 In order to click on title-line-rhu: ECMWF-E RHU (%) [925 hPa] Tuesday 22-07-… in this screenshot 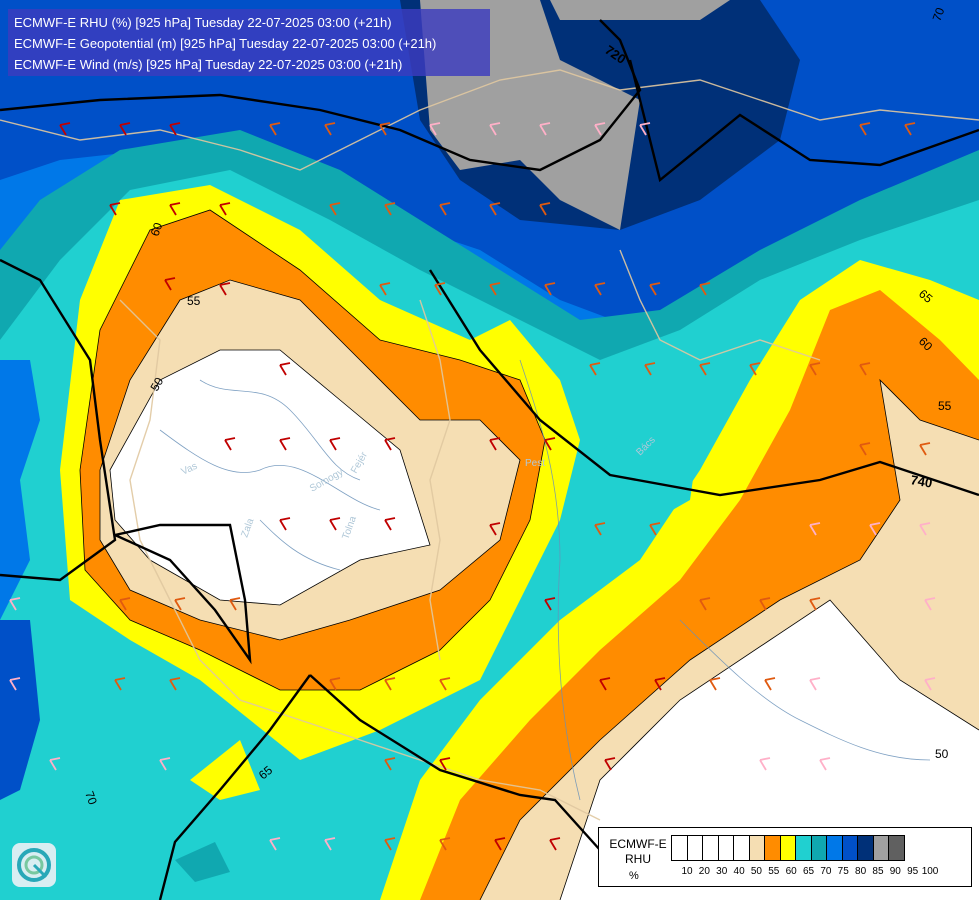, I will do `click(203, 22)`.